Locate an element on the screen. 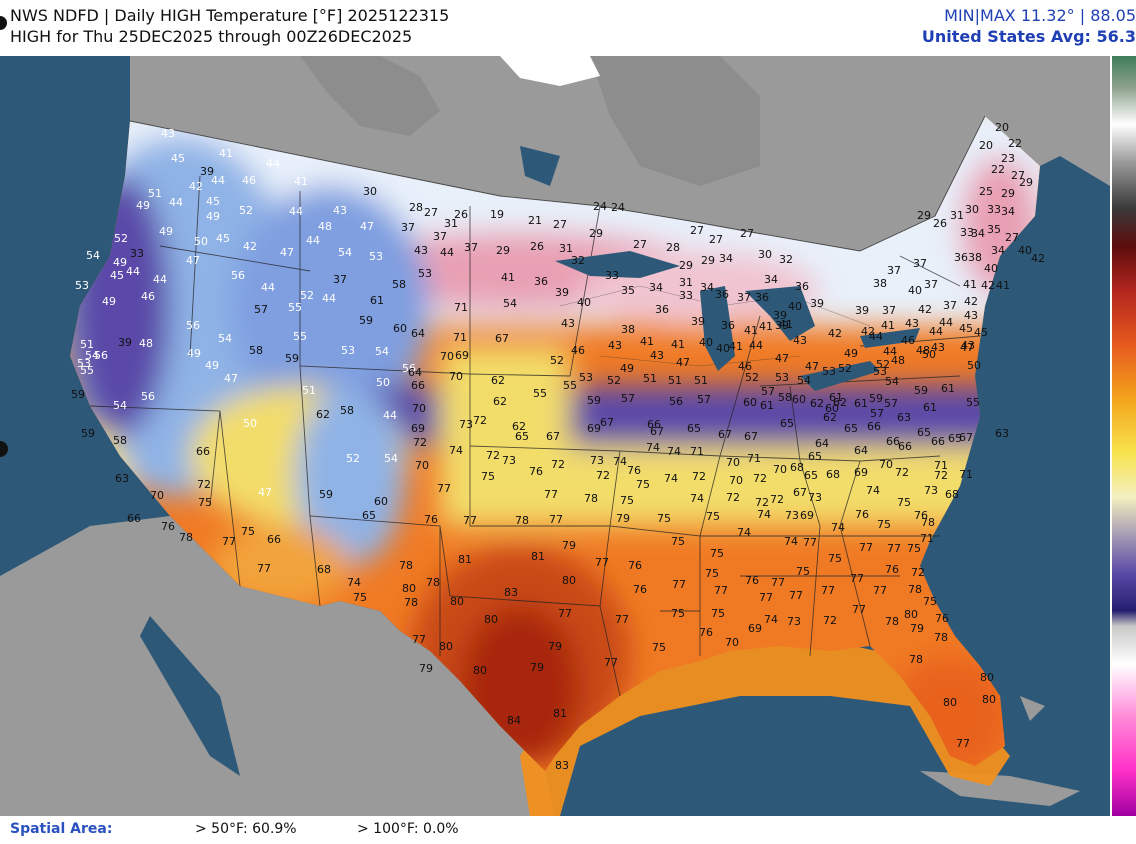  temperature-label: 47 is located at coordinates (782, 358).